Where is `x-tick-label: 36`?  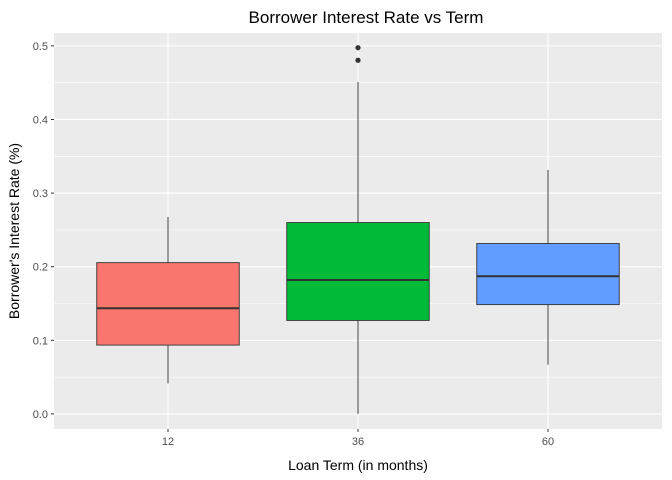
x-tick-label: 36 is located at coordinates (358, 442).